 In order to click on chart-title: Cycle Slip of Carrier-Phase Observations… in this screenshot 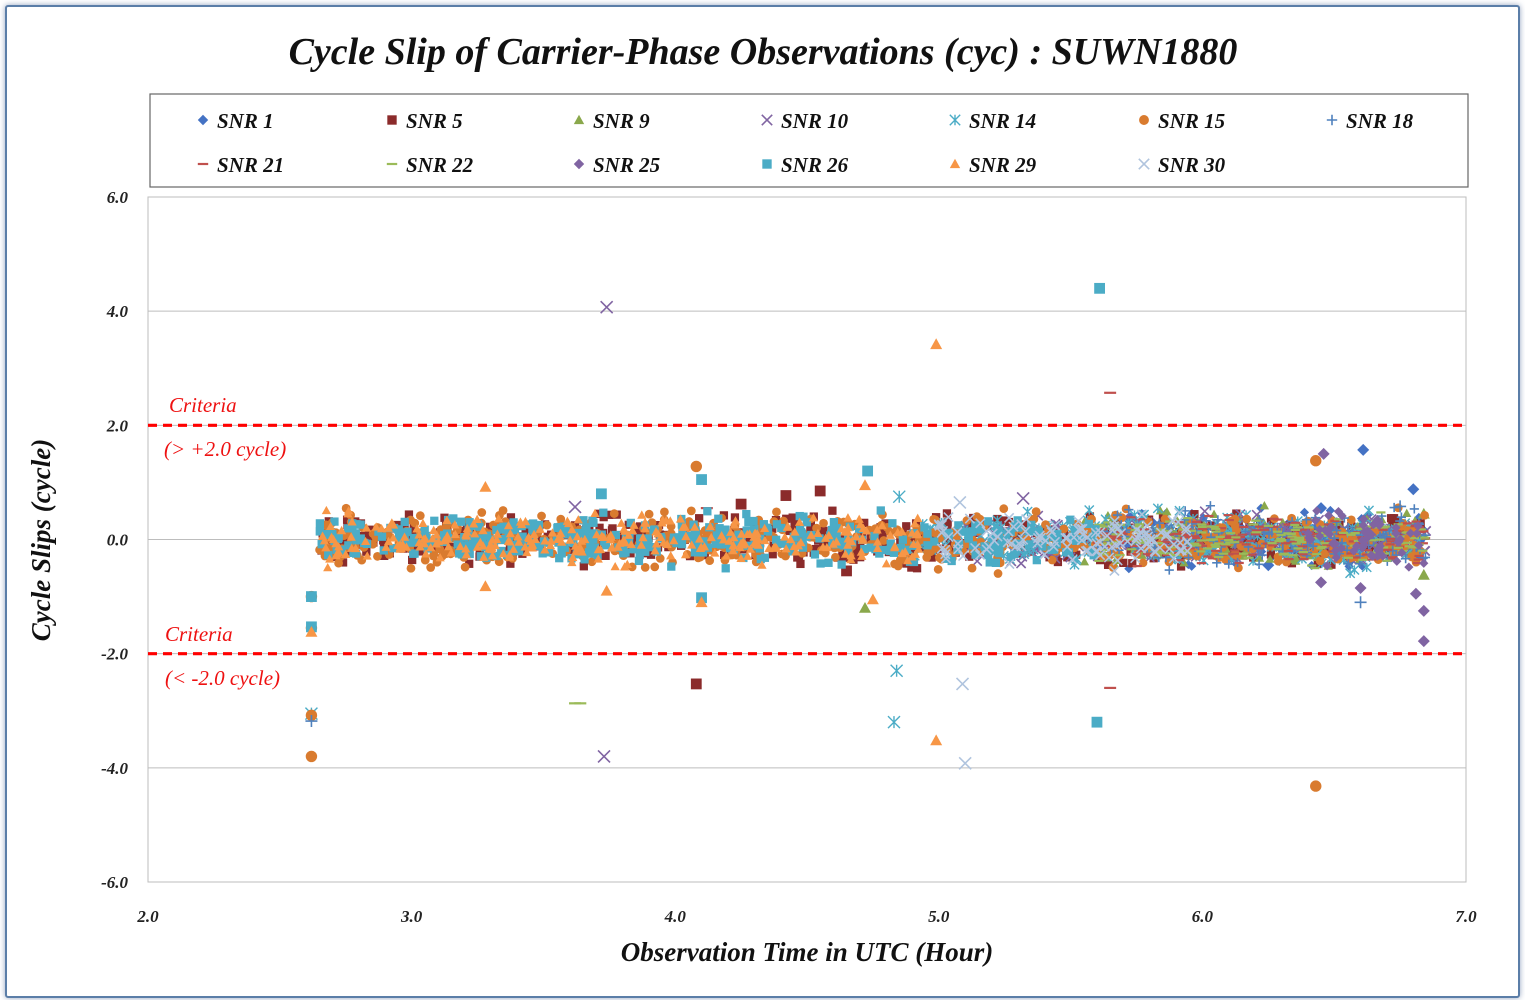, I will do `click(763, 52)`.